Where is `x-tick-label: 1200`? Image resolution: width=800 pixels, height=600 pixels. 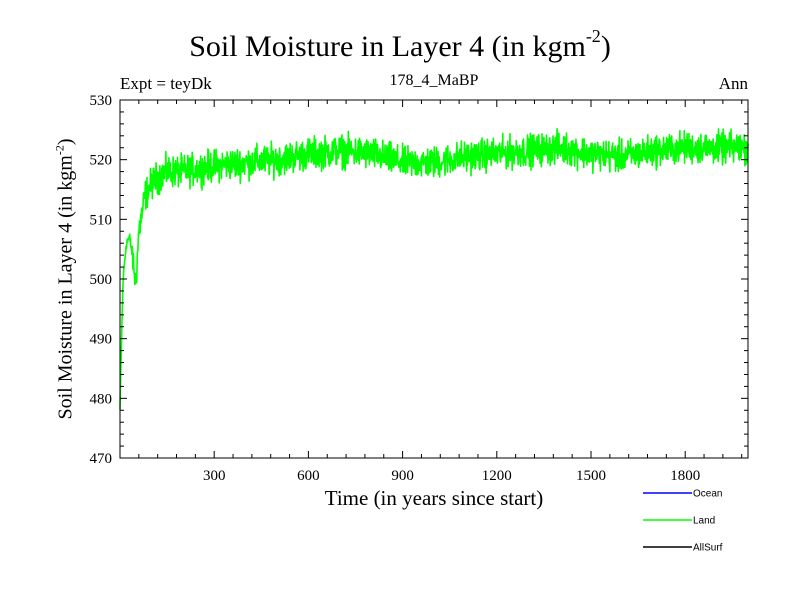
x-tick-label: 1200 is located at coordinates (497, 476).